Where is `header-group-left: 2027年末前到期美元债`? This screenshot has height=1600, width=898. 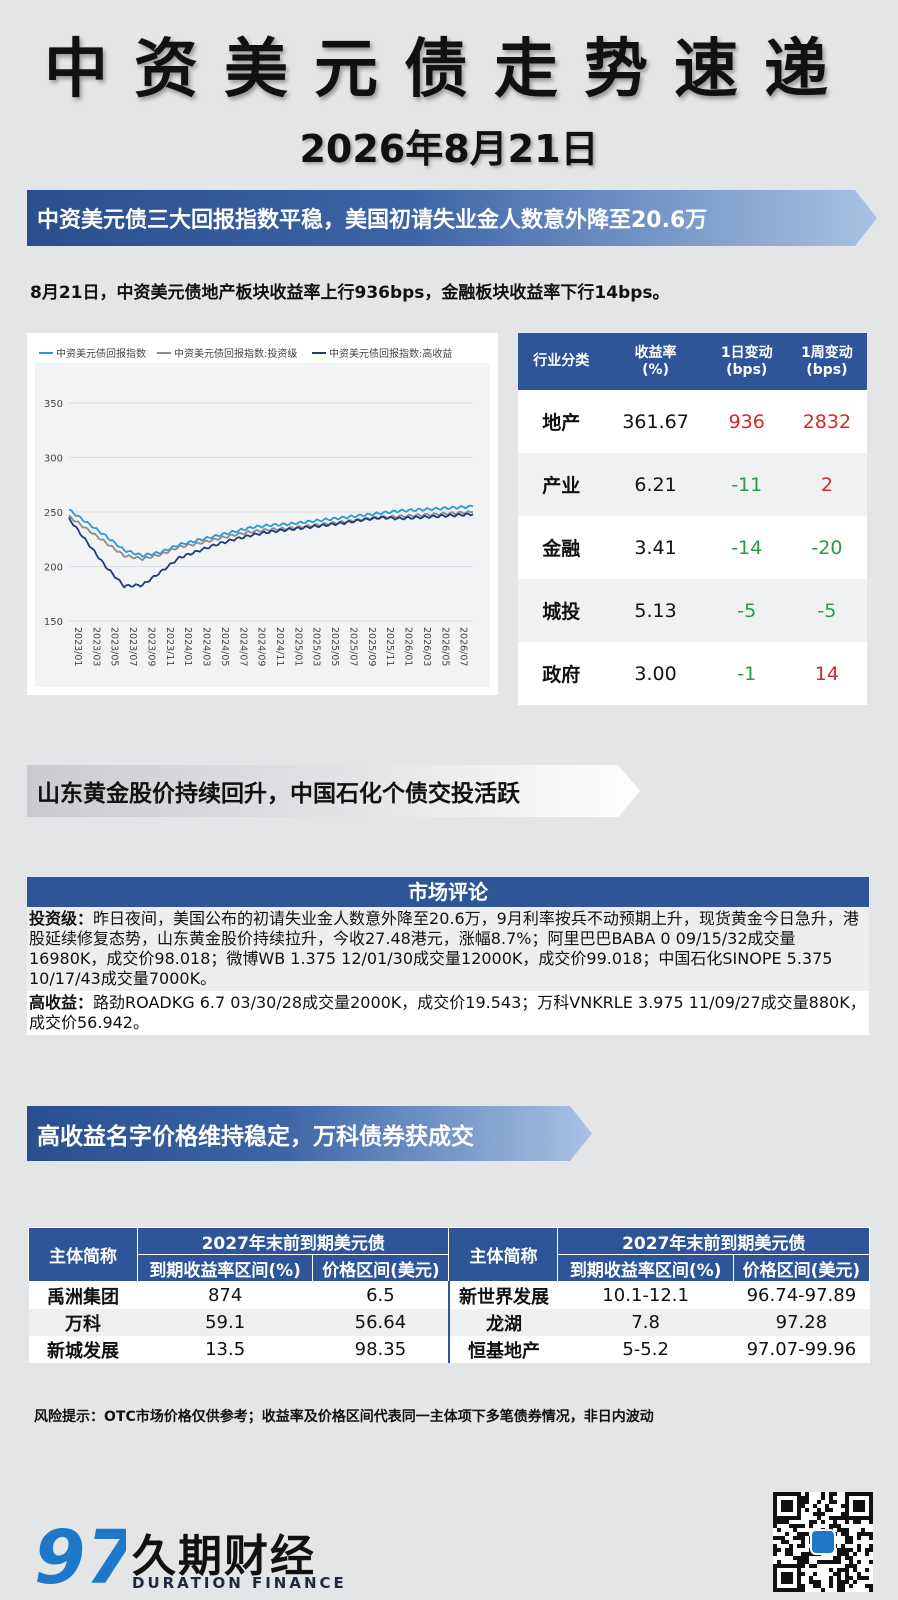
header-group-left: 2027年末前到期美元债 is located at coordinates (293, 1241).